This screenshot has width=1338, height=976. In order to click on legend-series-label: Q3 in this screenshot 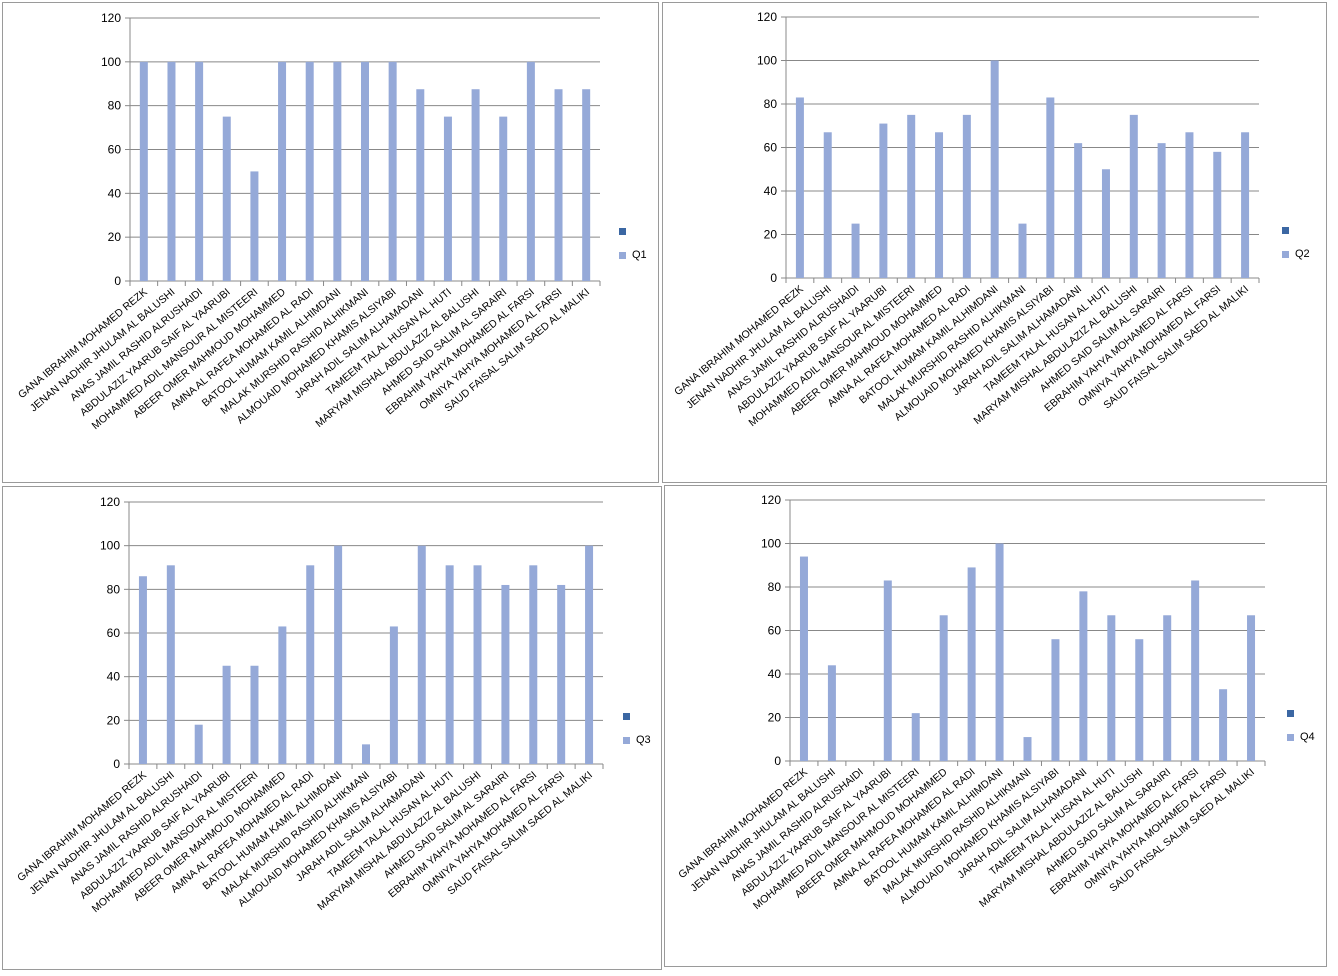, I will do `click(643, 739)`.